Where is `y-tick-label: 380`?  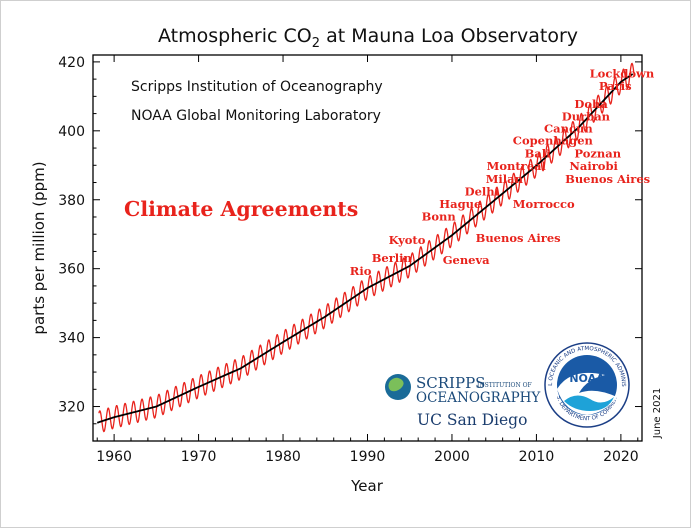 y-tick-label: 380 is located at coordinates (71, 201).